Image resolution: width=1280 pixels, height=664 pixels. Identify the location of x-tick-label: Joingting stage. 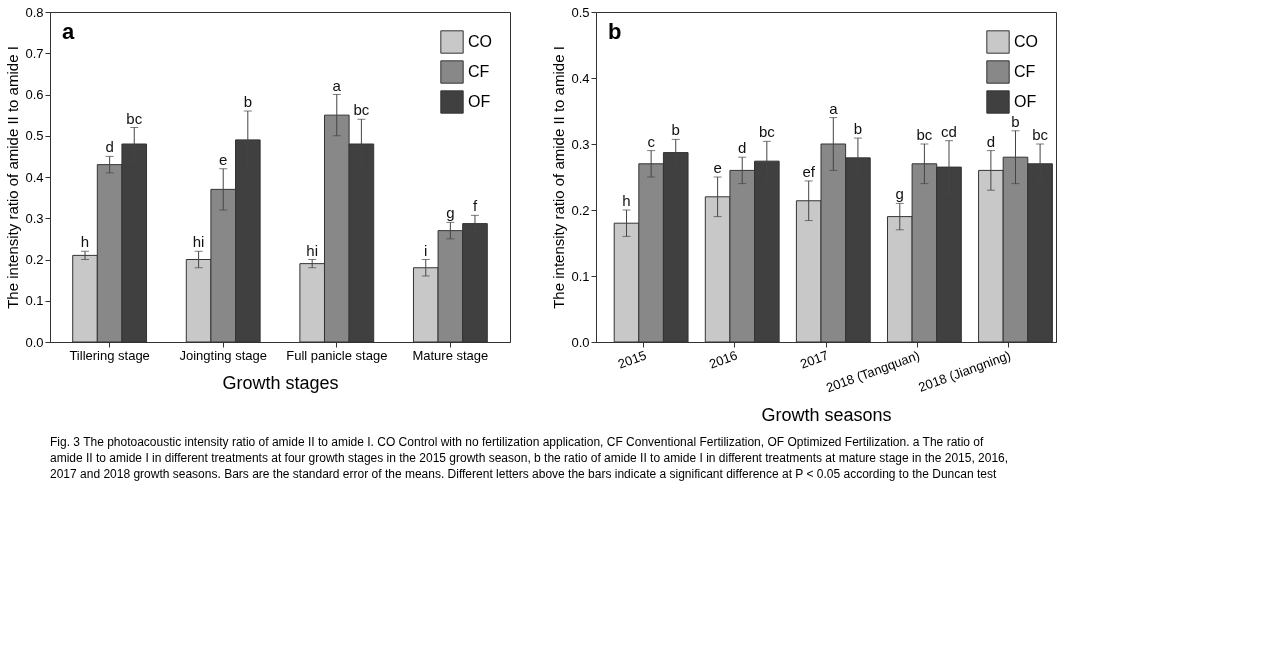
(223, 355).